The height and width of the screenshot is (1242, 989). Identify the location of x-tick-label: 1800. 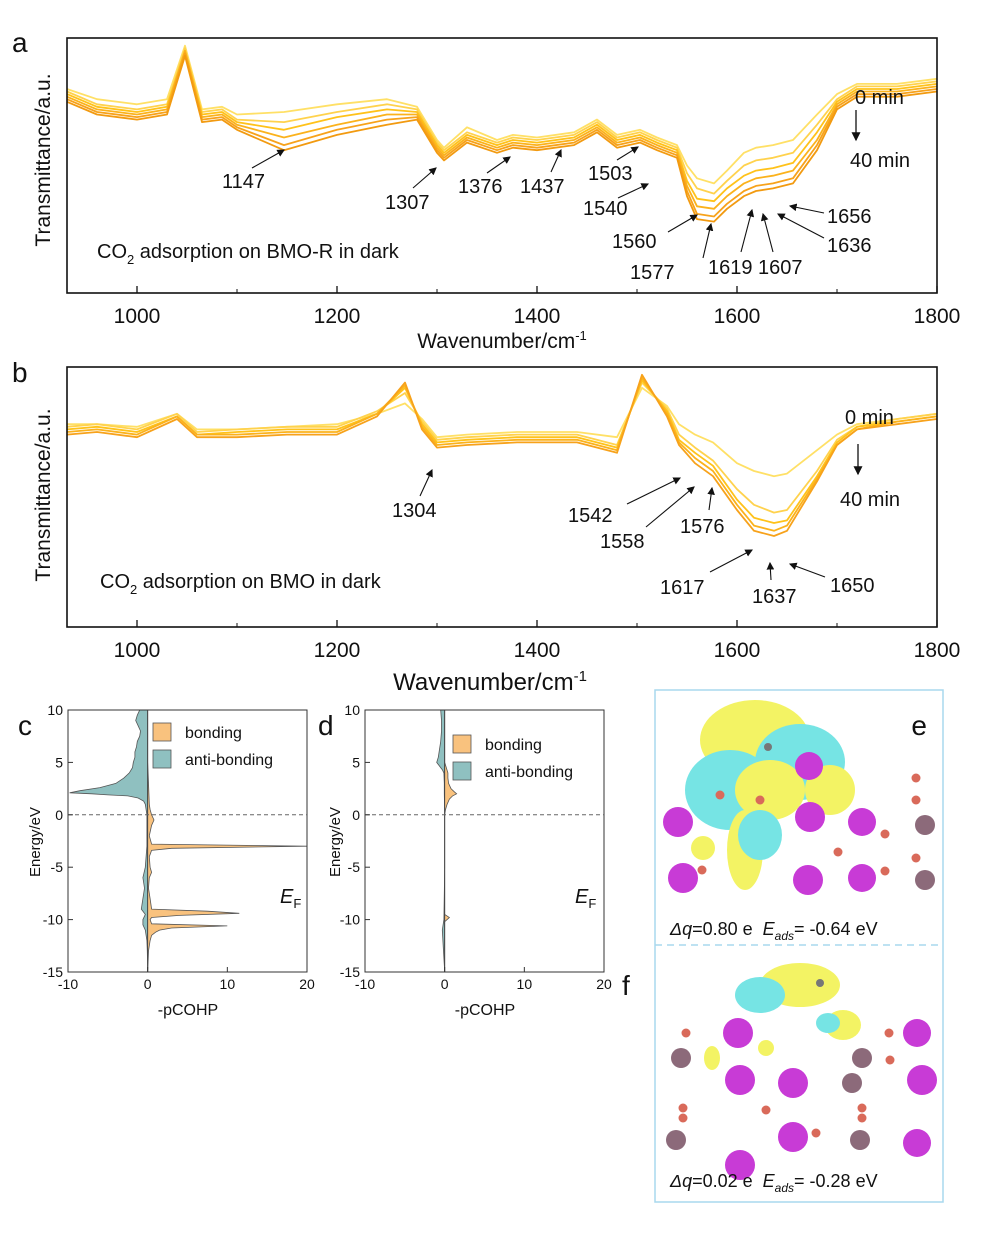
(937, 650).